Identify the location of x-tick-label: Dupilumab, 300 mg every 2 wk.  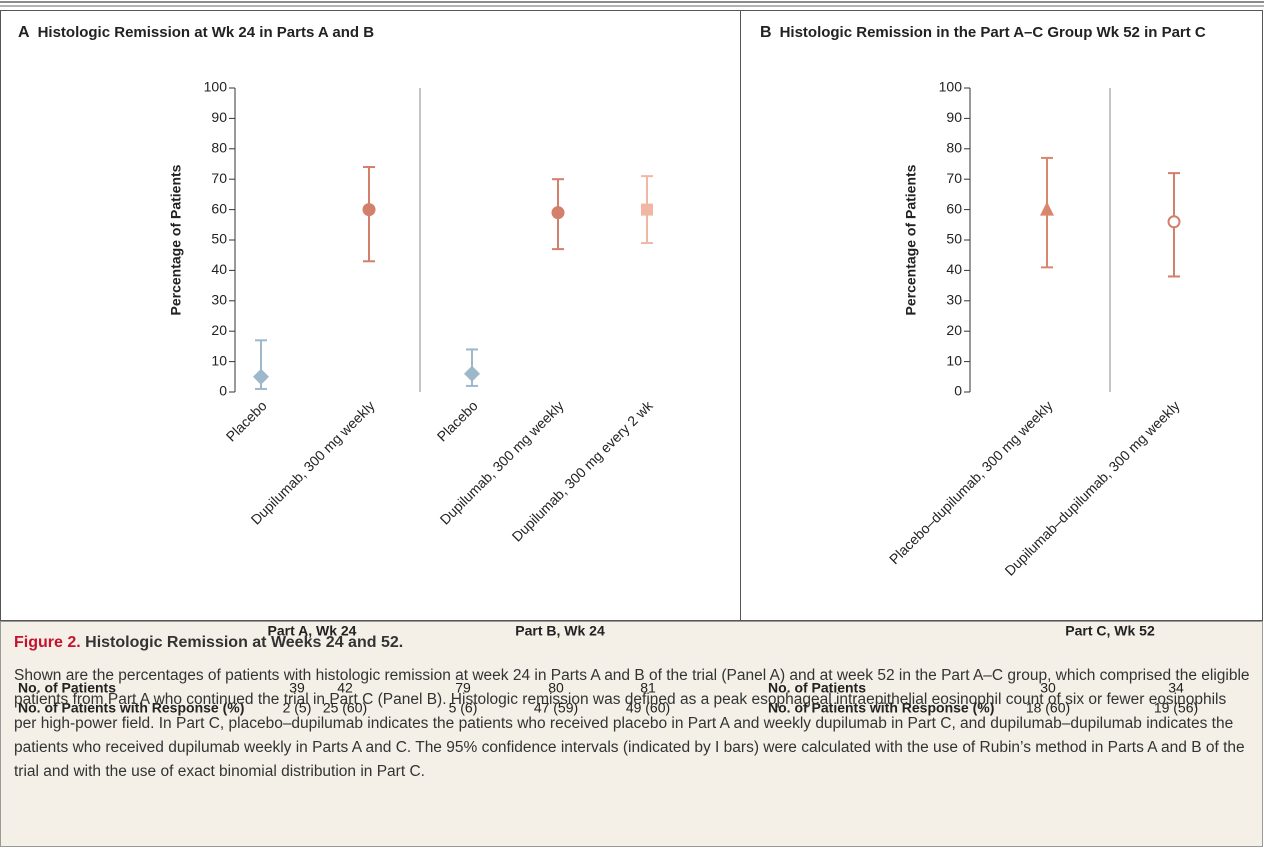
(583, 471).